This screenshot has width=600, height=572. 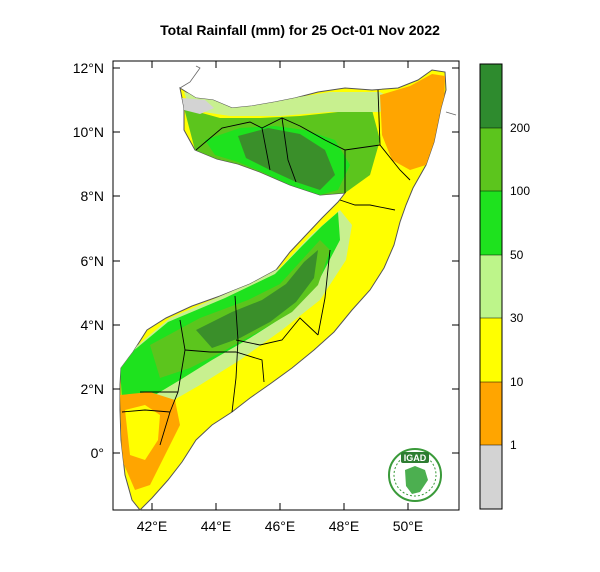 What do you see at coordinates (504, 286) in the screenshot?
I see `colorbar: 200 100 50 30 10 1` at bounding box center [504, 286].